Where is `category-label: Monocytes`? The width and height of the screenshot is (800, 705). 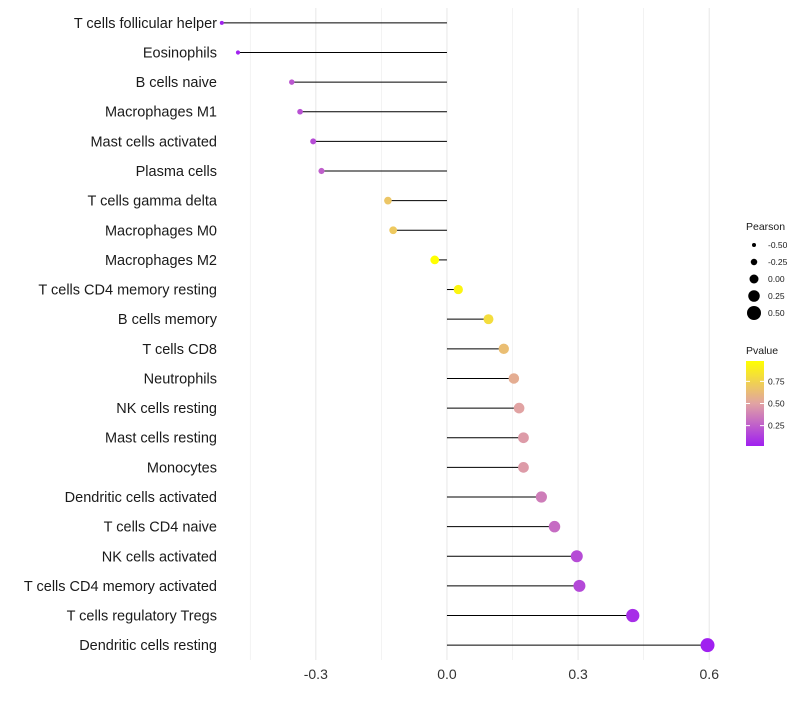
category-label: Monocytes is located at coordinates (182, 468).